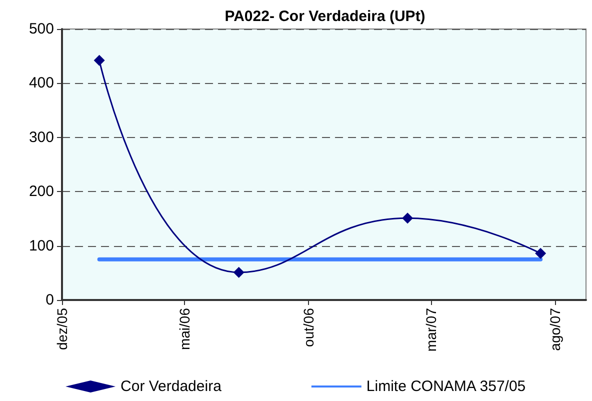  I want to click on x-tick-label: ago/07, so click(555, 329).